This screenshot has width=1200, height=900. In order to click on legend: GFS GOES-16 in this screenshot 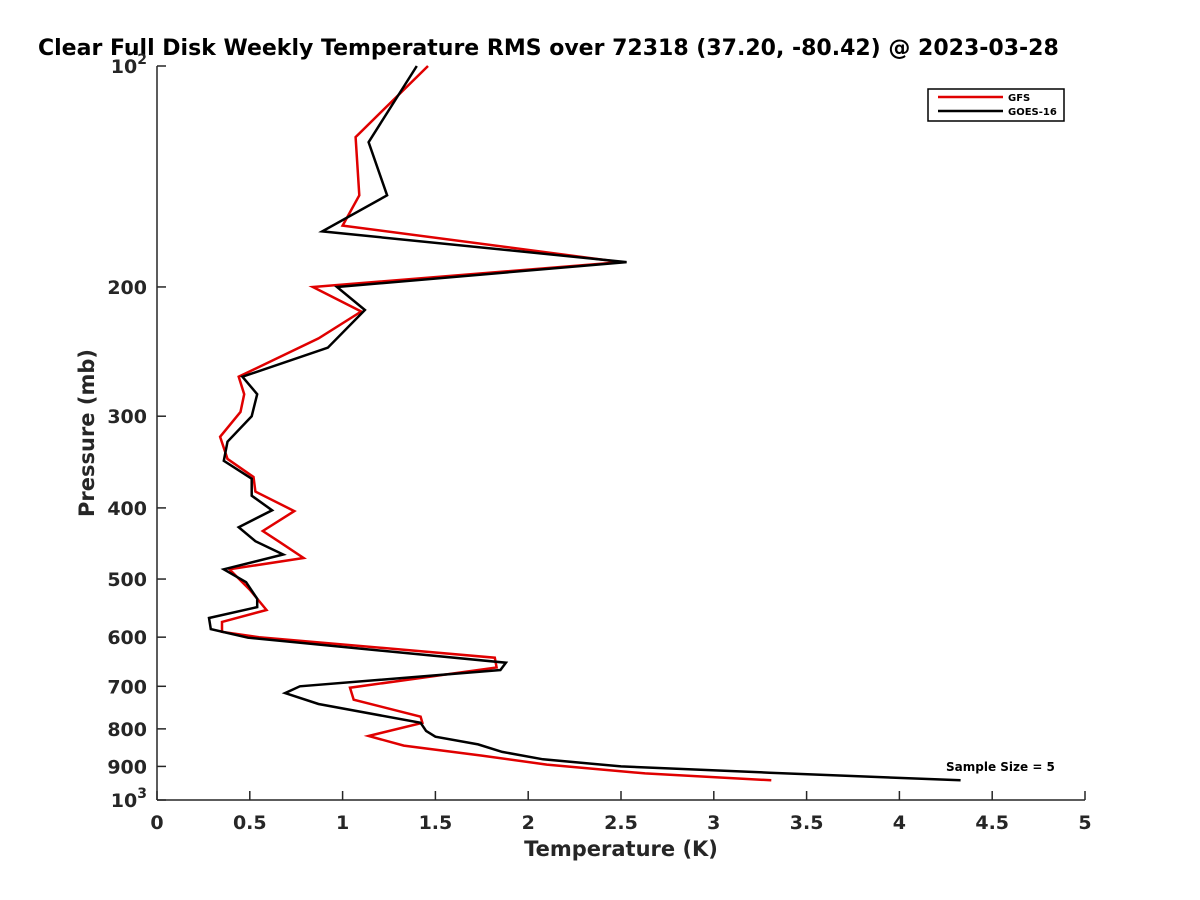, I will do `click(996, 105)`.